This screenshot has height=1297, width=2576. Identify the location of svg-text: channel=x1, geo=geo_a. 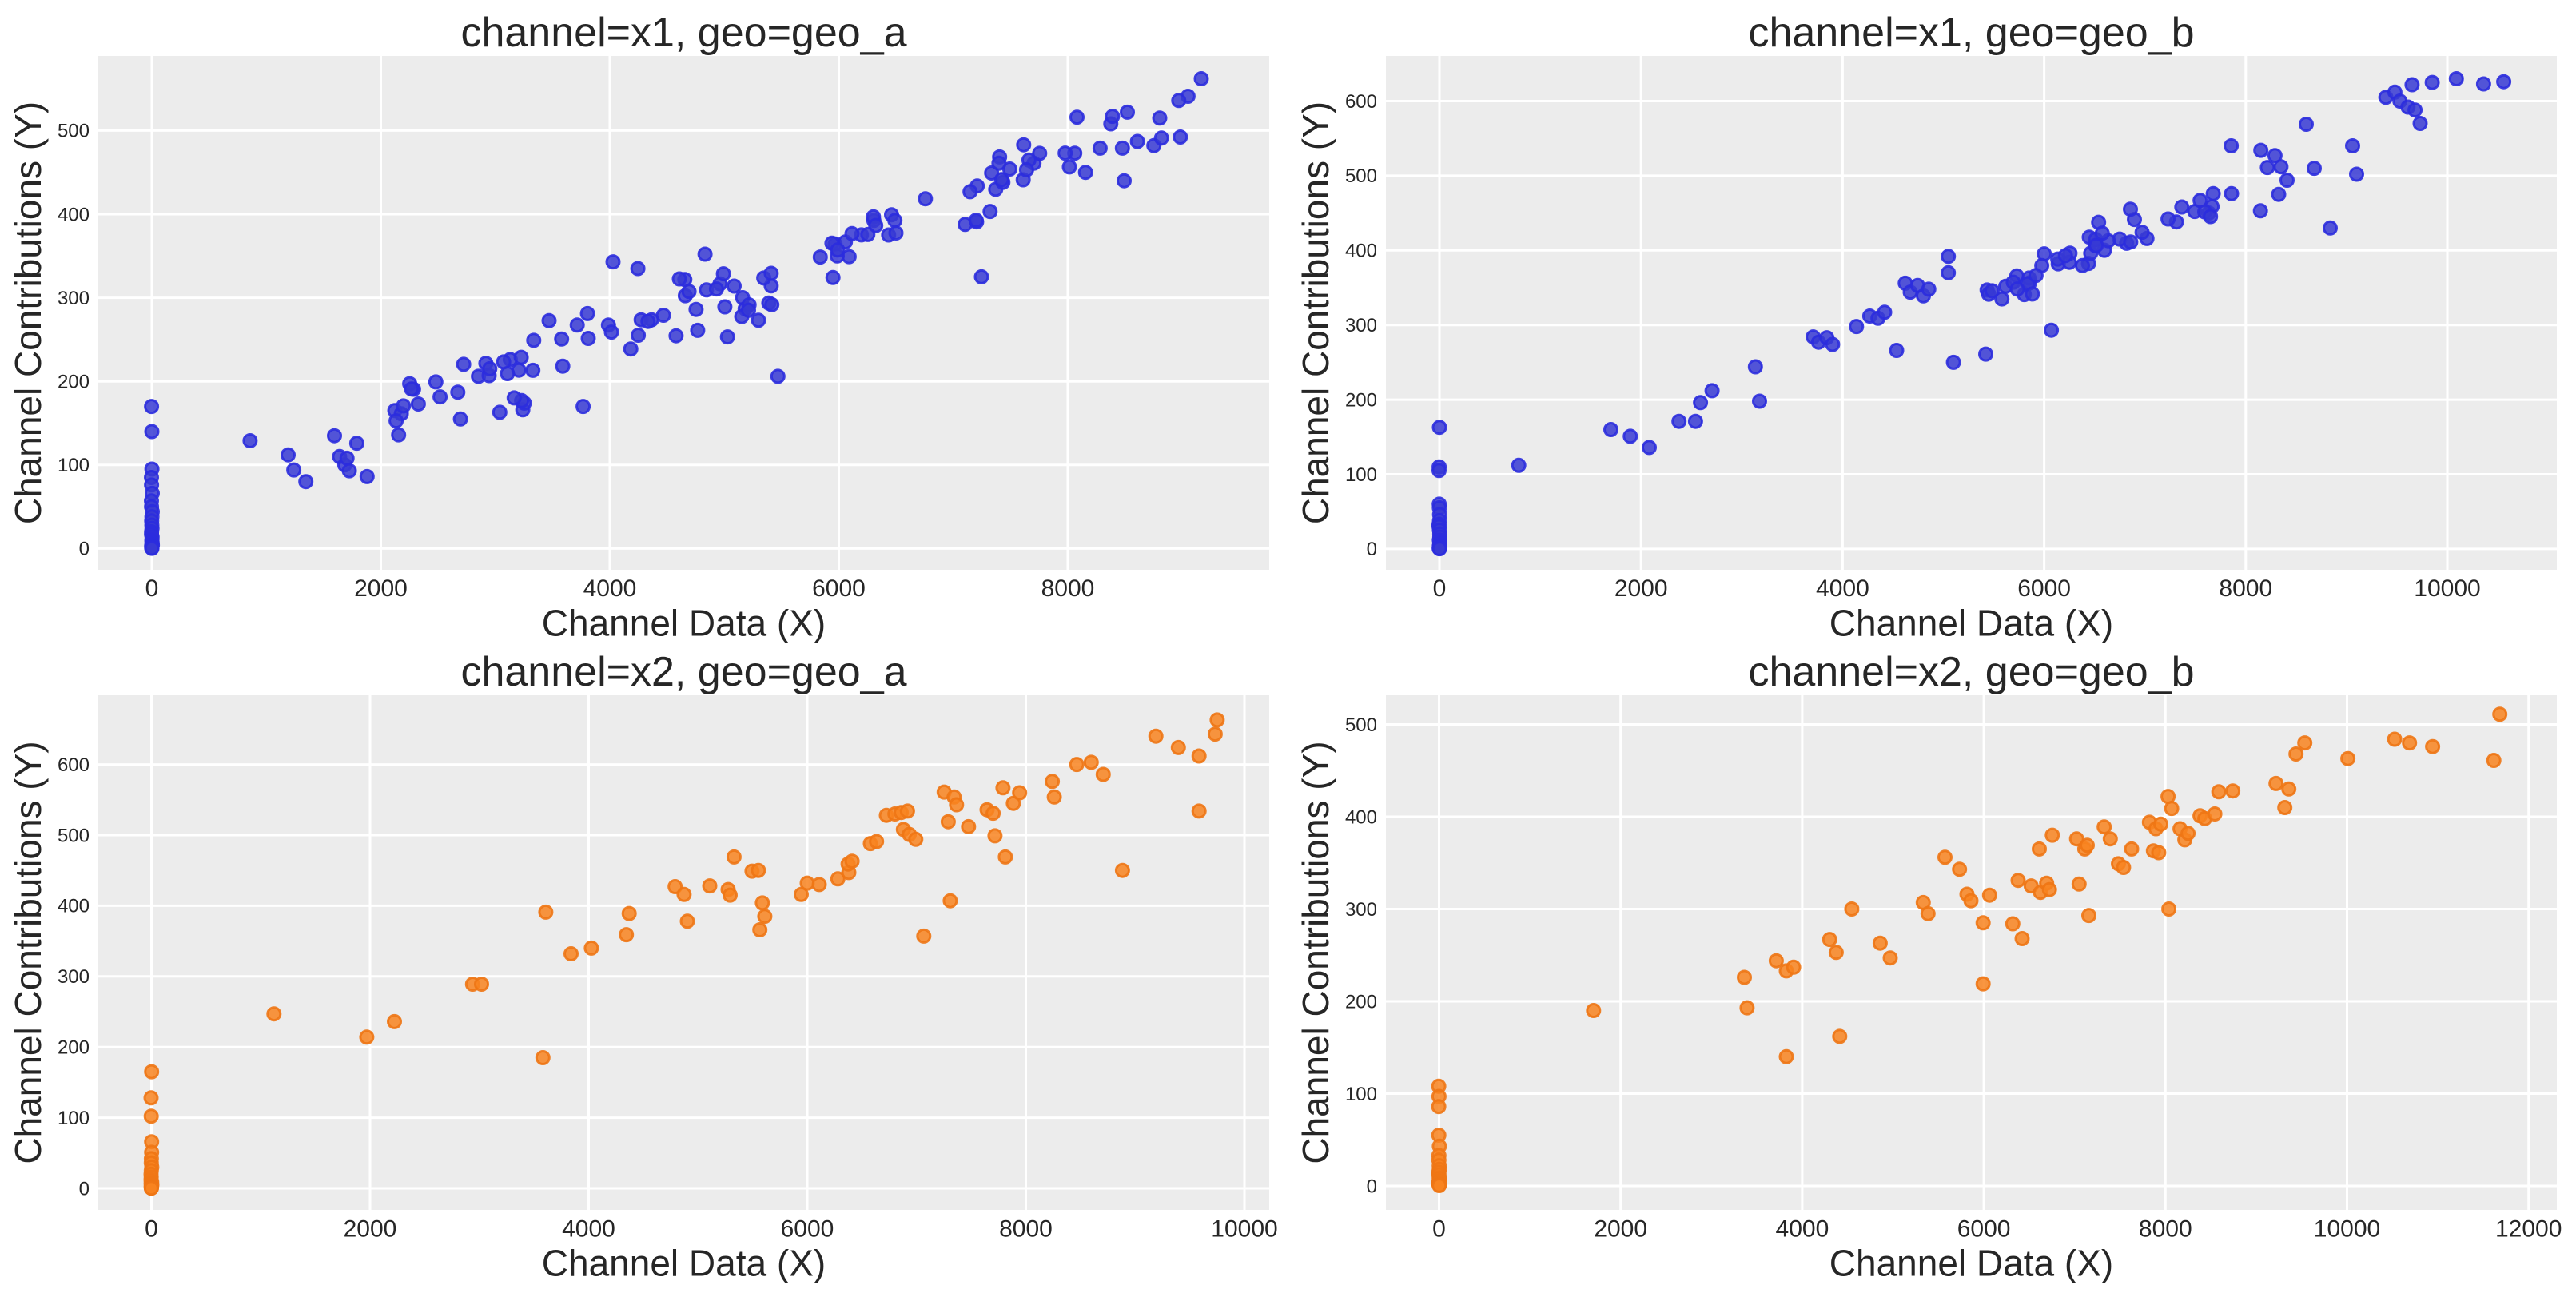
(683, 33).